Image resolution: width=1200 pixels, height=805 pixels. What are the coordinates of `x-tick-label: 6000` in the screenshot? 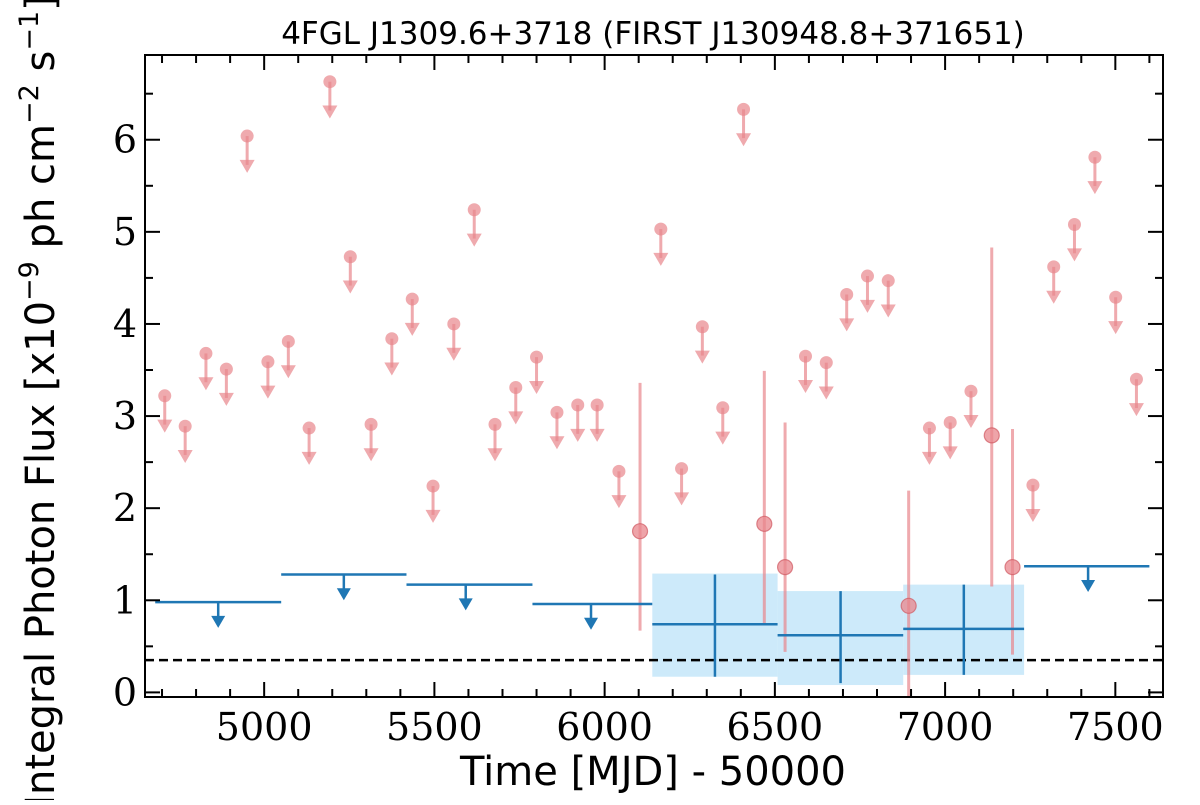 It's located at (604, 727).